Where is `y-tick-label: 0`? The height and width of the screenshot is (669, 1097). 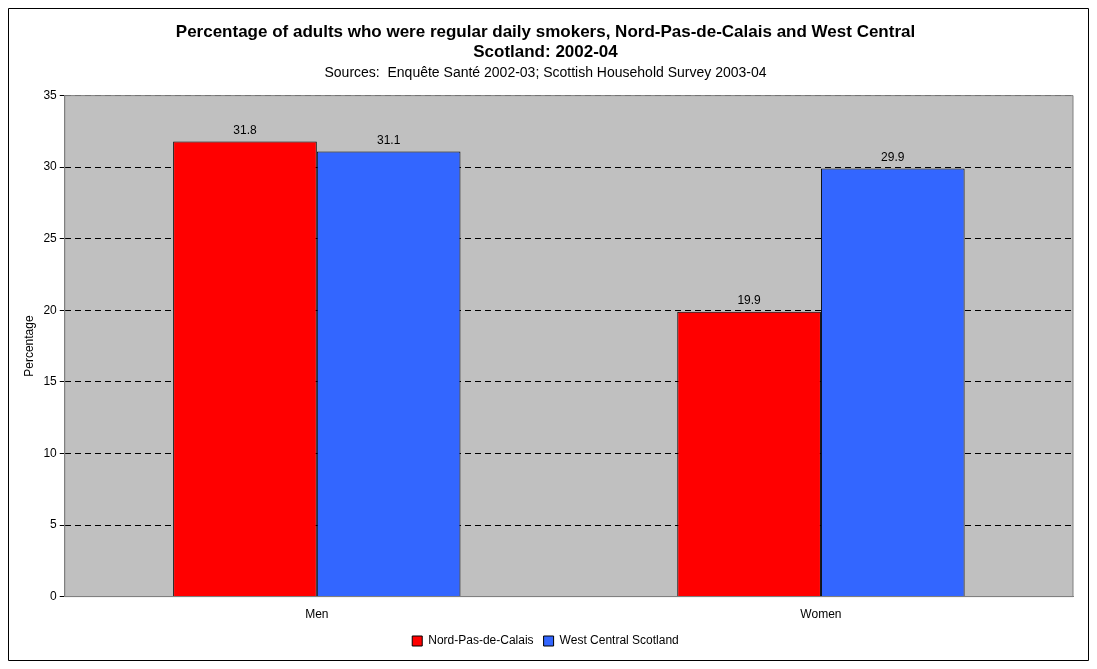
y-tick-label: 0 is located at coordinates (54, 595).